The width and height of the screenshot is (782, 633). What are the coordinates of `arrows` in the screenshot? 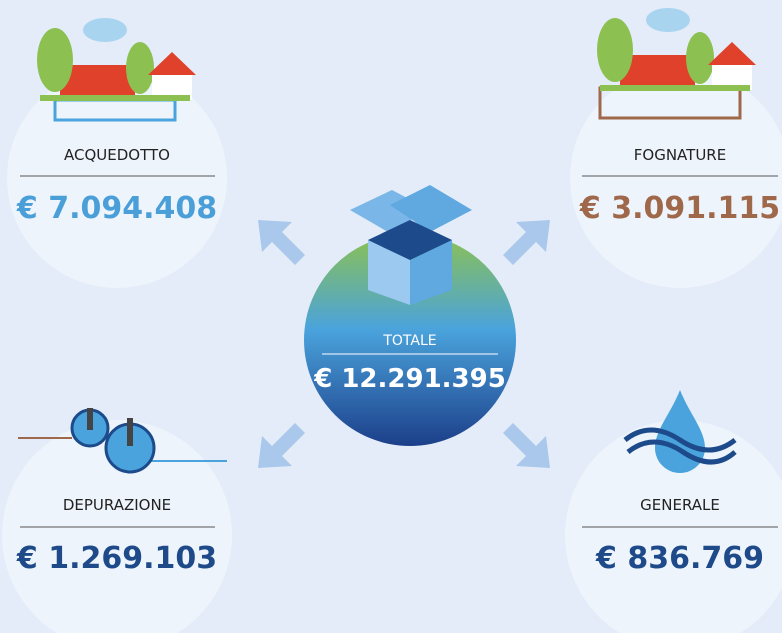 It's located at (404, 344).